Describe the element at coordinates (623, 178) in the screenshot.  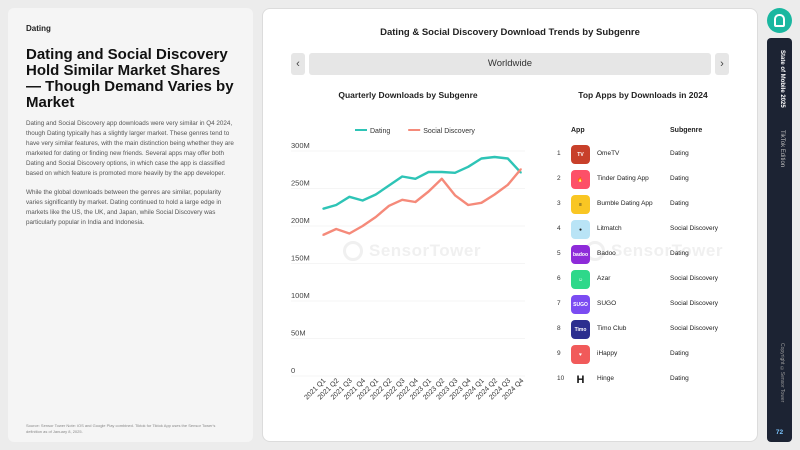
I see `app-name: Tinder Dating App` at that location.